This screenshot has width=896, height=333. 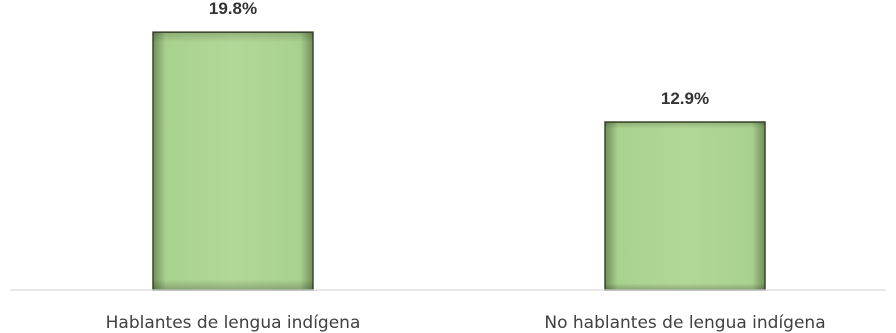 I want to click on category-label-2: No hablantes de lengua indígena, so click(x=684, y=323).